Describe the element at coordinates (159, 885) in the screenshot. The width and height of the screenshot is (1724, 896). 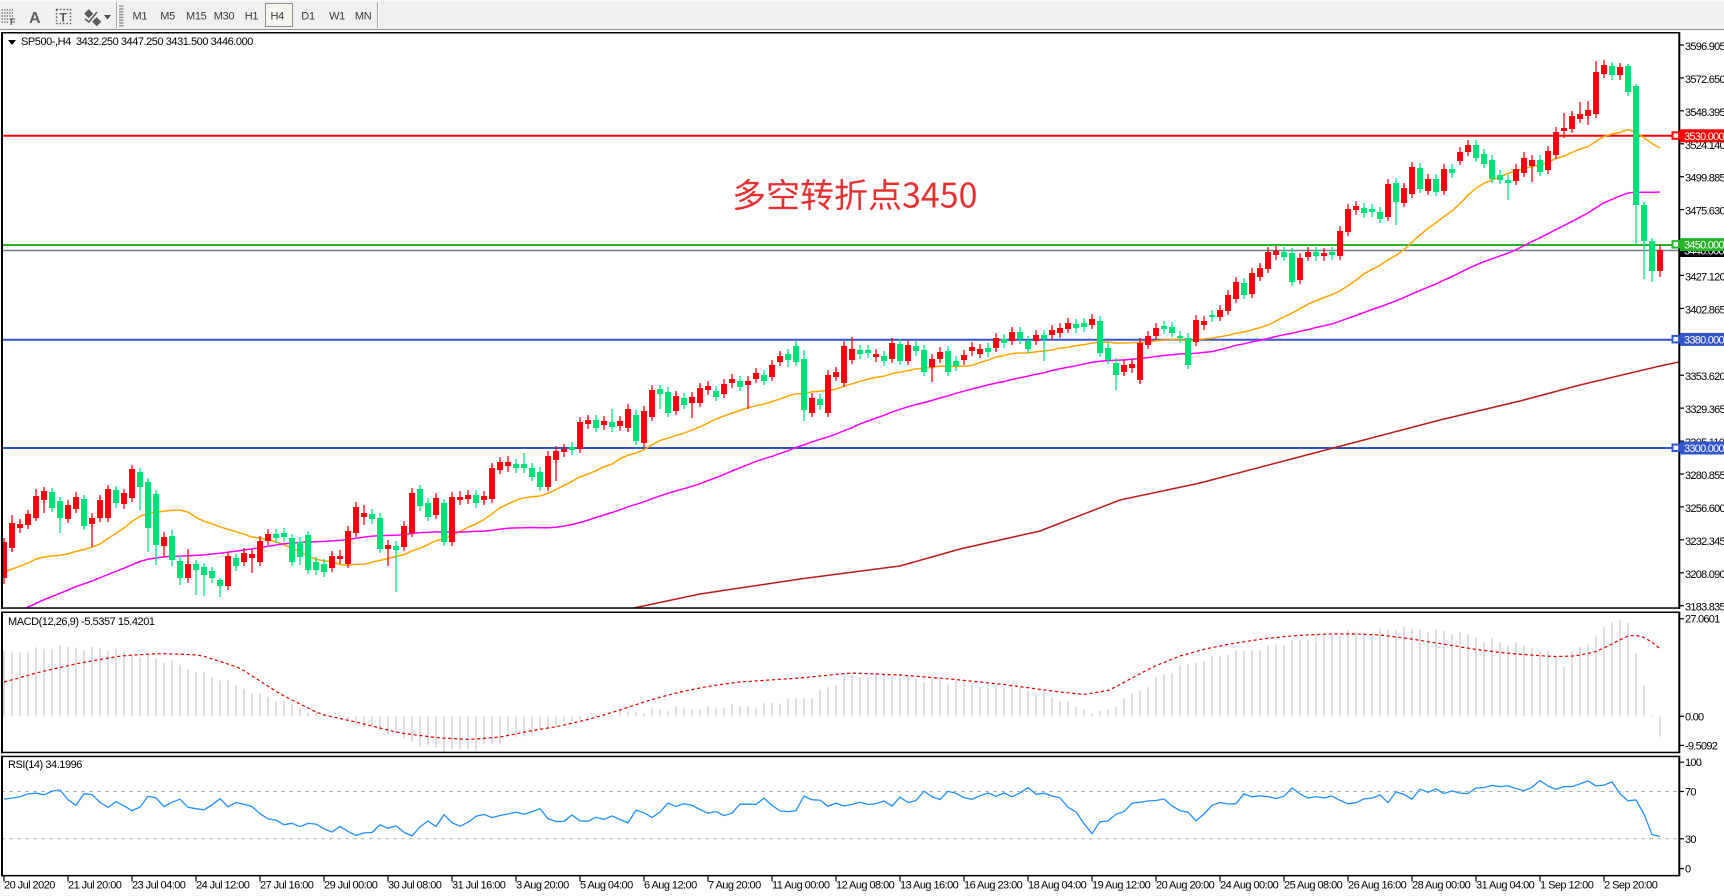
I see `svg-text: 23 Jul 04:00` at that location.